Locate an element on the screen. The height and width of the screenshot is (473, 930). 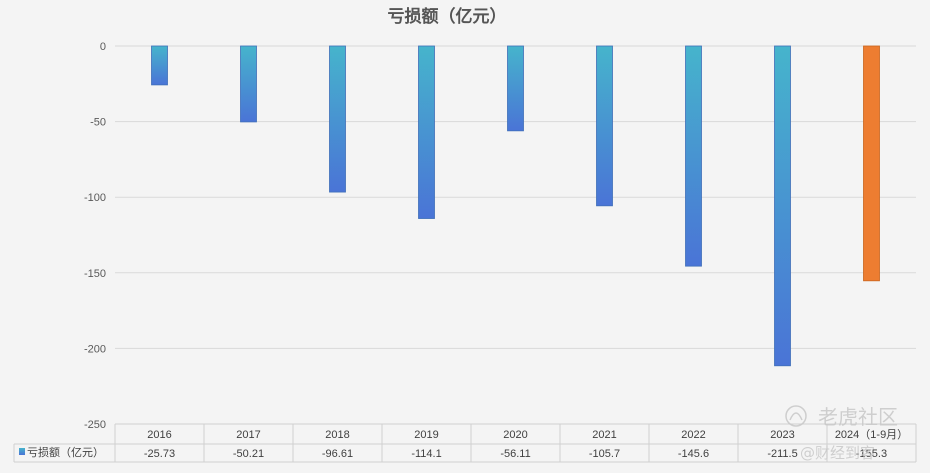
y-tick-label: -250 is located at coordinates (95, 425).